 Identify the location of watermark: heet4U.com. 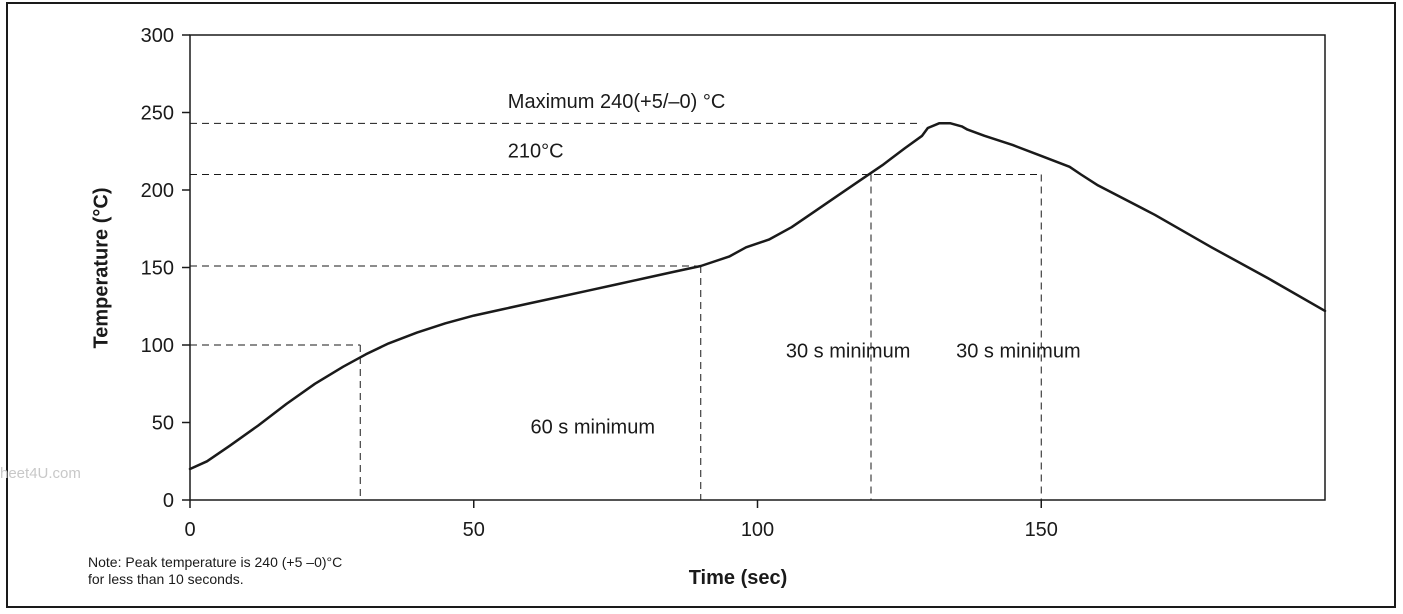
(40, 473).